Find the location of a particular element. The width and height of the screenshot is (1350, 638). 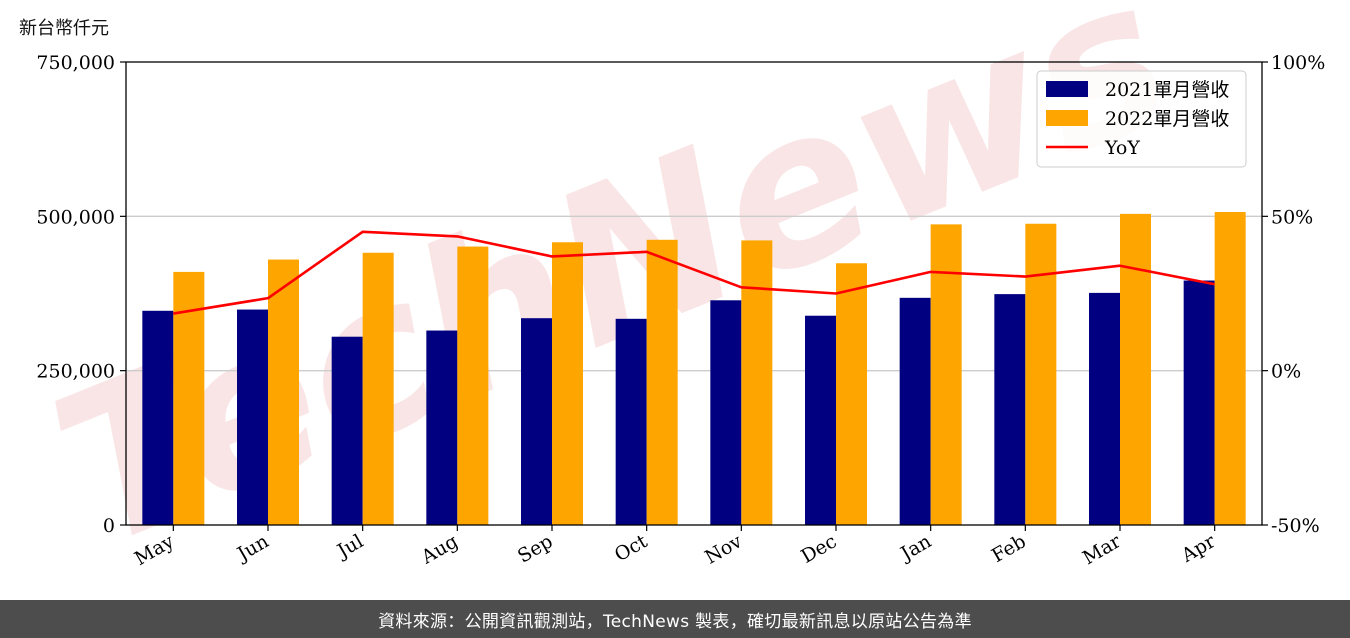

legend-box is located at coordinates (1141, 119).